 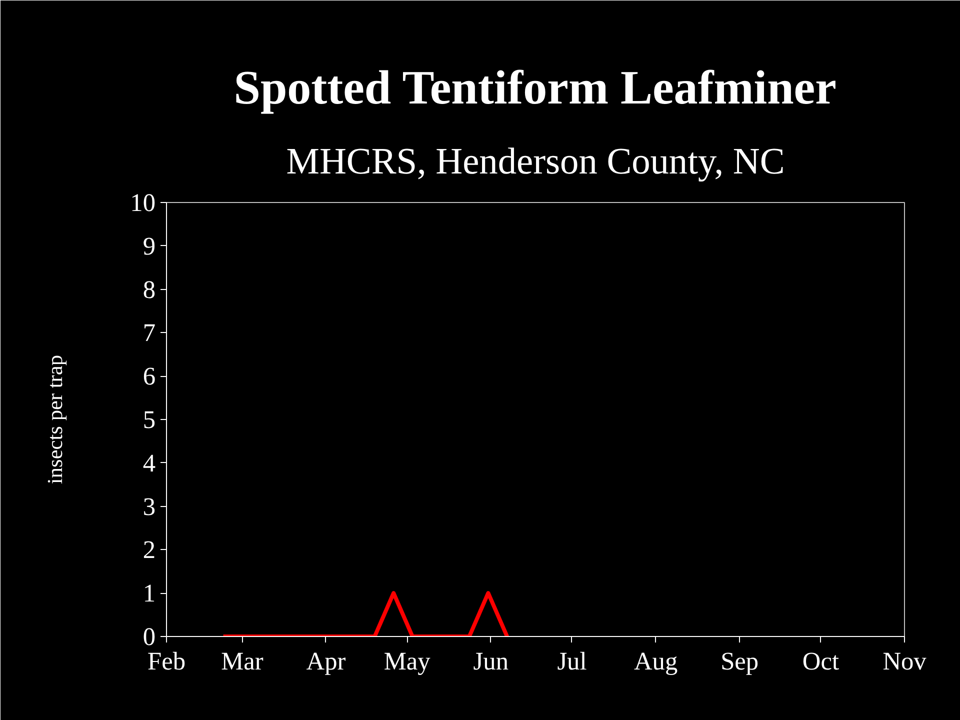 What do you see at coordinates (904, 662) in the screenshot?
I see `x-tick-label: Nov` at bounding box center [904, 662].